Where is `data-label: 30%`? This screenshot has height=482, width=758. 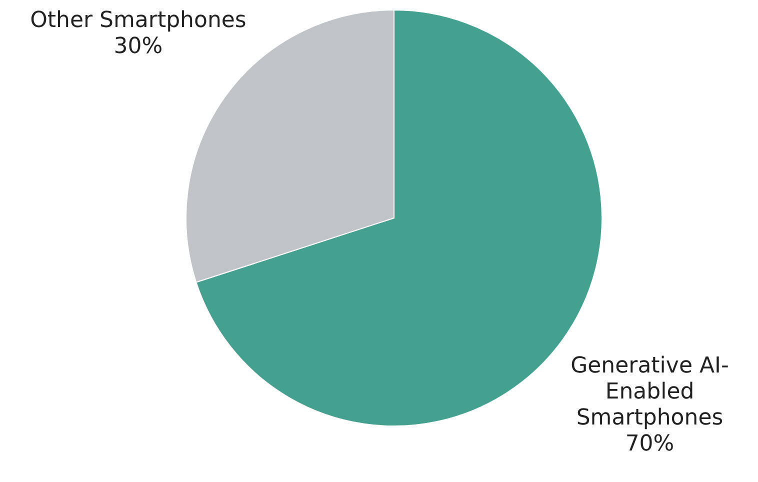
data-label: 30% is located at coordinates (138, 46).